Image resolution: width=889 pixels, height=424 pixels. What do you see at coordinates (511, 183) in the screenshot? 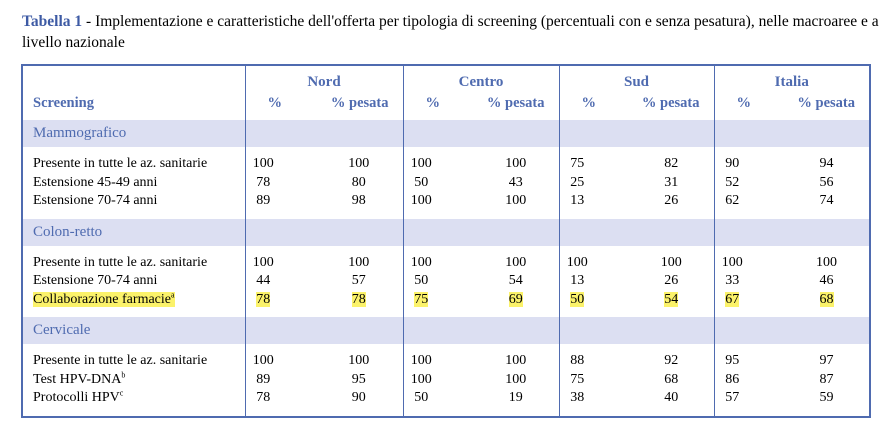
I see `value-cell: 43` at bounding box center [511, 183].